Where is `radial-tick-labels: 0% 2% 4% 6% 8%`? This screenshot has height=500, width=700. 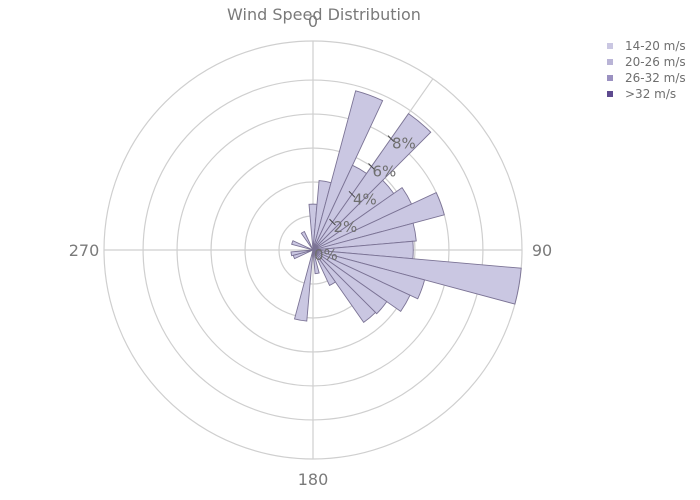
radial-tick-labels: 0% 2% 4% 6% 8% is located at coordinates (365, 199).